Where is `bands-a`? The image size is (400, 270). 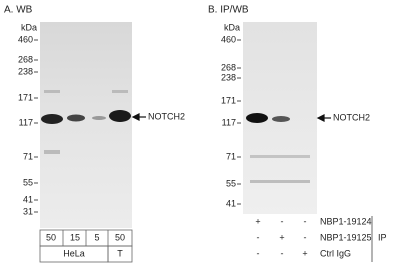
bands-a is located at coordinates (86, 122).